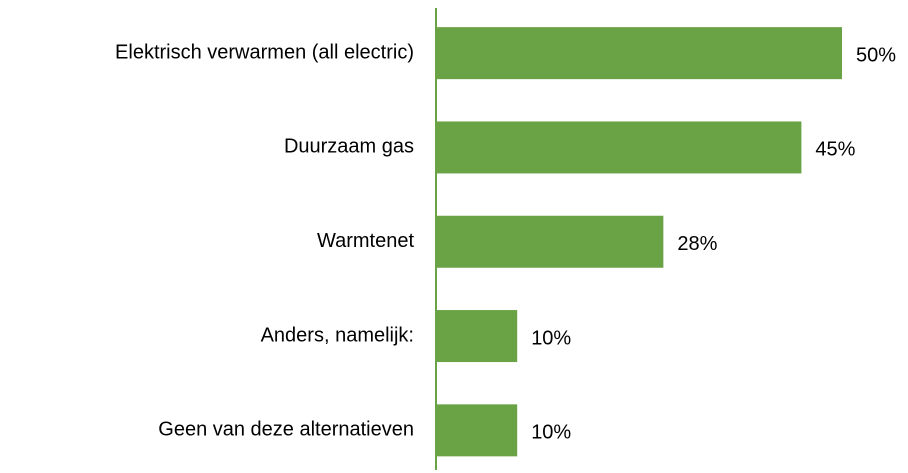  What do you see at coordinates (337, 335) in the screenshot?
I see `category-label: Anders, namelijk:` at bounding box center [337, 335].